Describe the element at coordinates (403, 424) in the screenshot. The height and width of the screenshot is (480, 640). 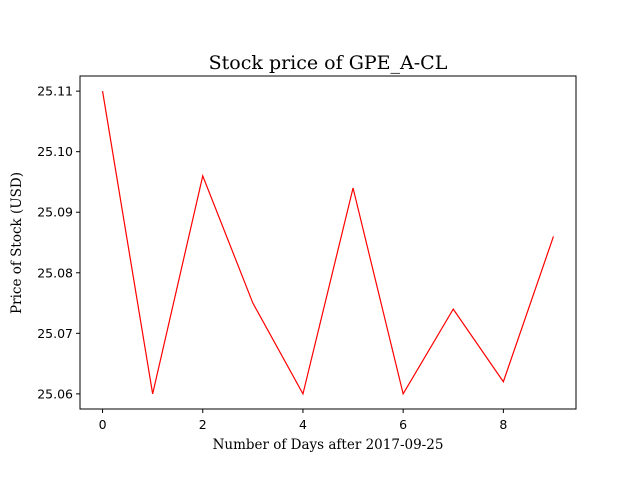
I see `x-tick-label: 6` at that location.